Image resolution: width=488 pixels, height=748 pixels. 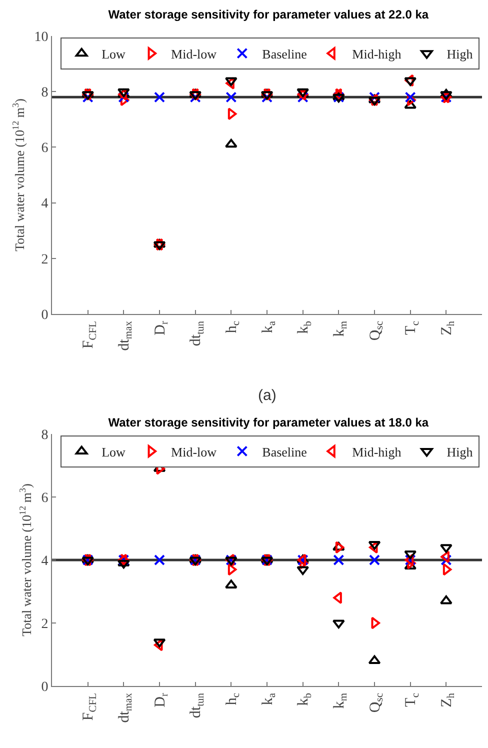 I want to click on chart-title: Water storage sensitivity for parameter values at 22.0 ka, so click(x=268, y=14).